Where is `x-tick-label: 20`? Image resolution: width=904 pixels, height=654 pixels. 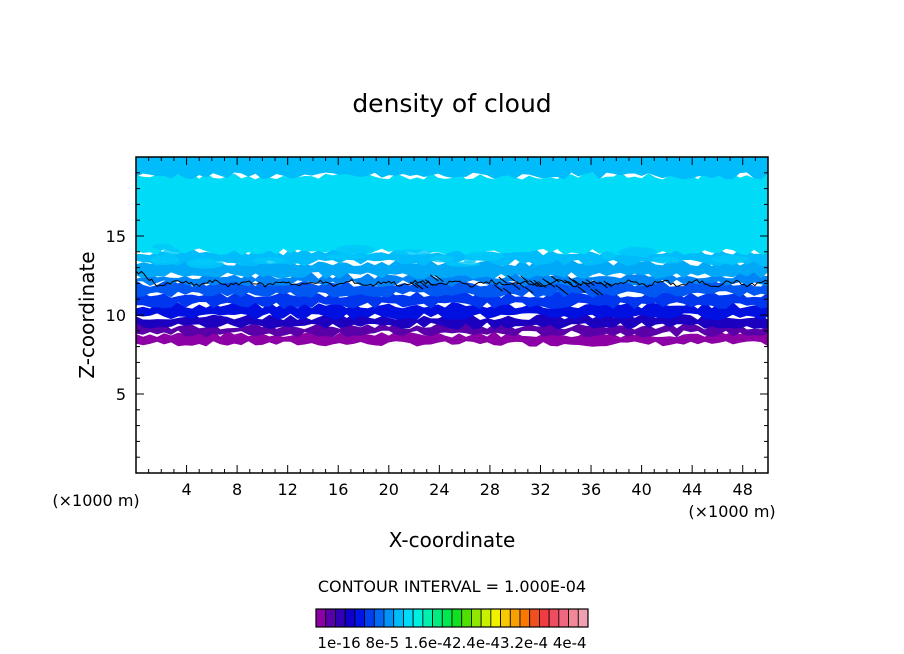 x-tick-label: 20 is located at coordinates (389, 489).